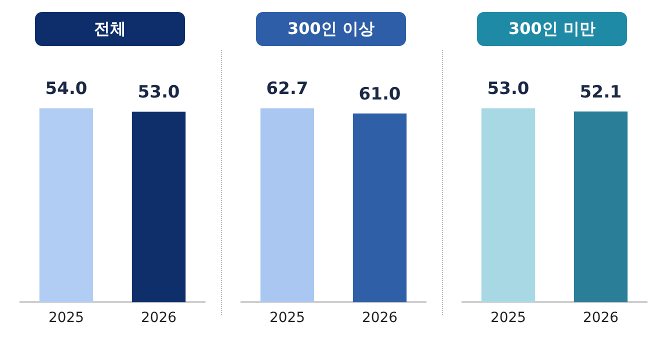 The image size is (663, 339). Describe the element at coordinates (110, 29) in the screenshot. I see `chart-title: 전체` at that location.